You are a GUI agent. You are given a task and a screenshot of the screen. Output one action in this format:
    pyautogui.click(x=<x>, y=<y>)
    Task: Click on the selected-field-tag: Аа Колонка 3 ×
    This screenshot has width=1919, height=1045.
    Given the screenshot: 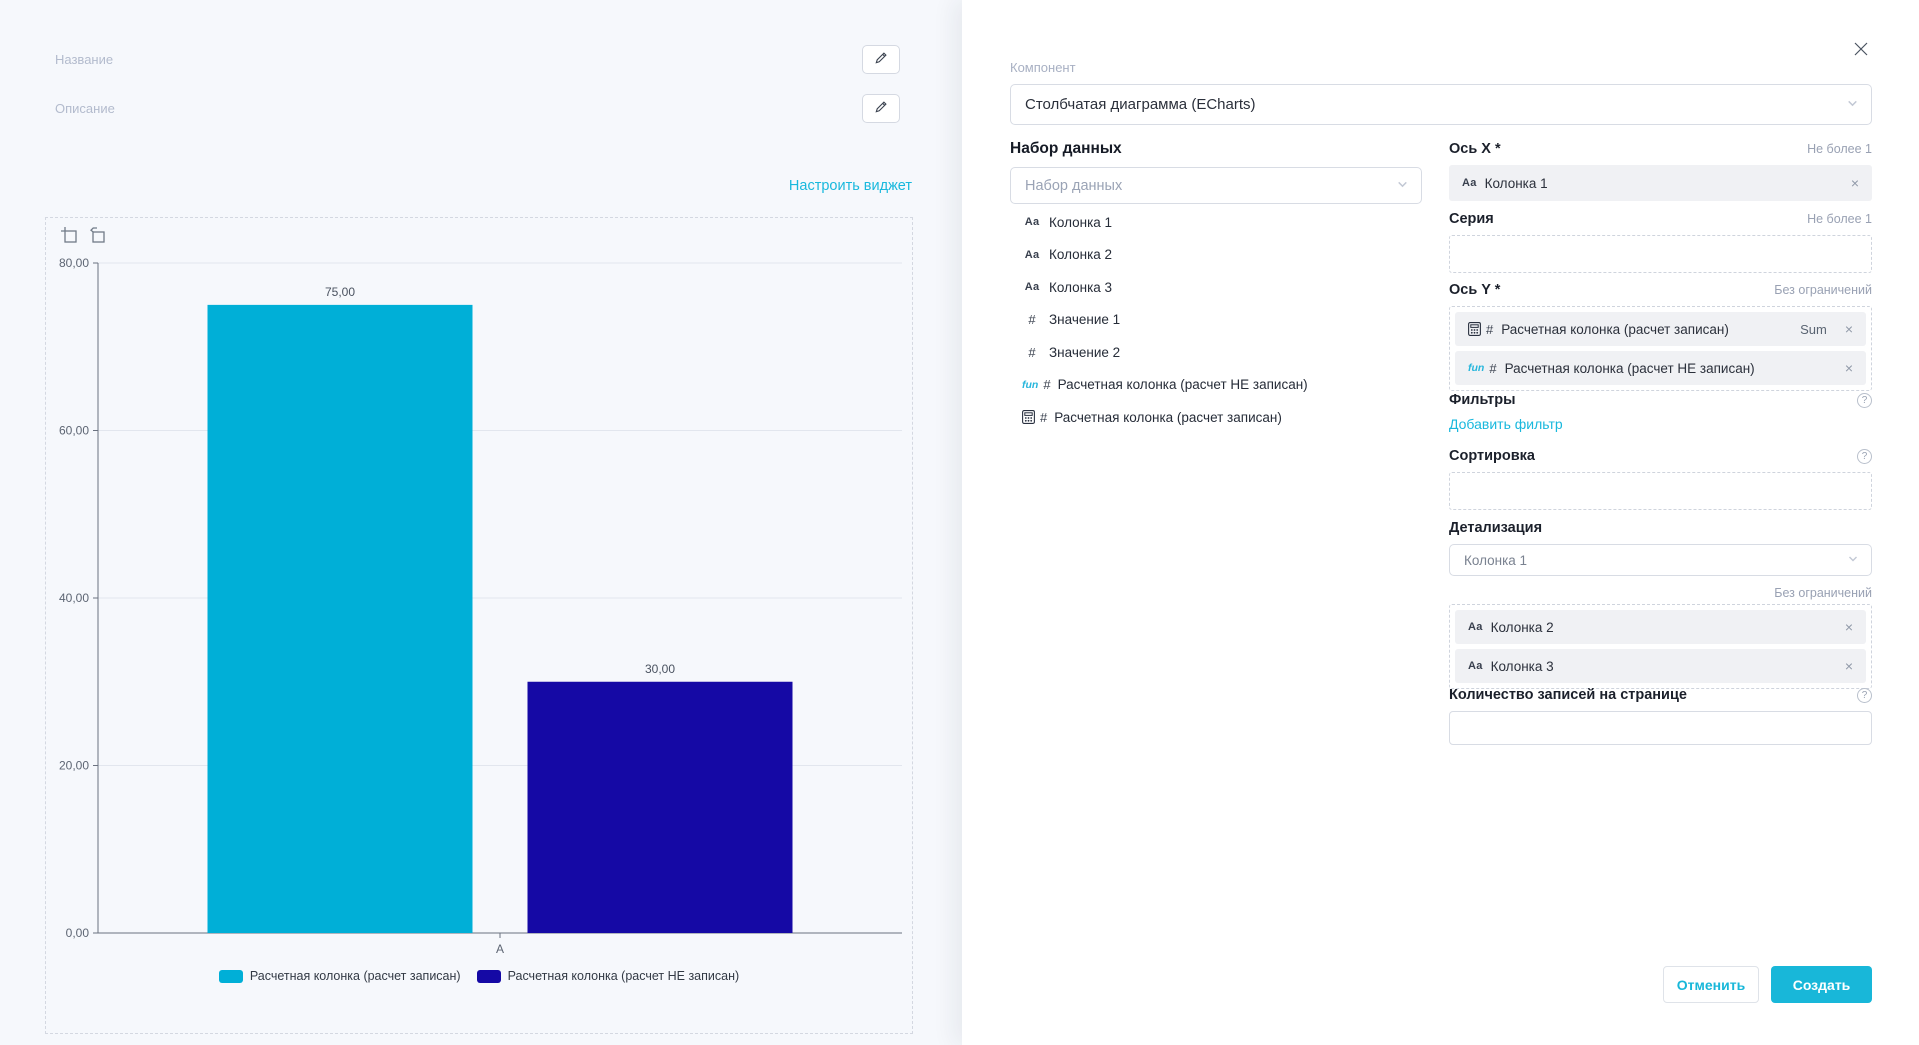 What is the action you would take?
    pyautogui.click(x=1660, y=666)
    